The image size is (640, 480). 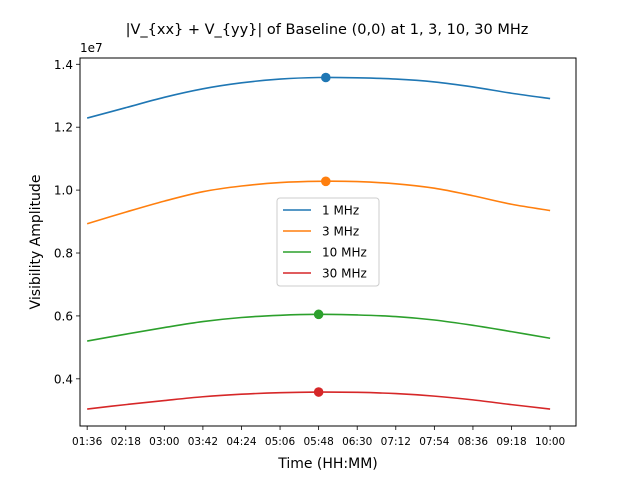 I want to click on x-tick-label-9: 07:12, so click(x=396, y=442).